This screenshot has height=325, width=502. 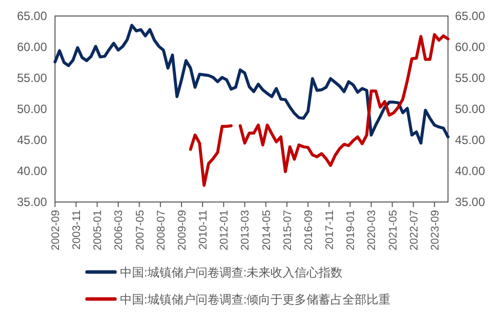 What do you see at coordinates (470, 109) in the screenshot?
I see `y2-tick-label: 50.00` at bounding box center [470, 109].